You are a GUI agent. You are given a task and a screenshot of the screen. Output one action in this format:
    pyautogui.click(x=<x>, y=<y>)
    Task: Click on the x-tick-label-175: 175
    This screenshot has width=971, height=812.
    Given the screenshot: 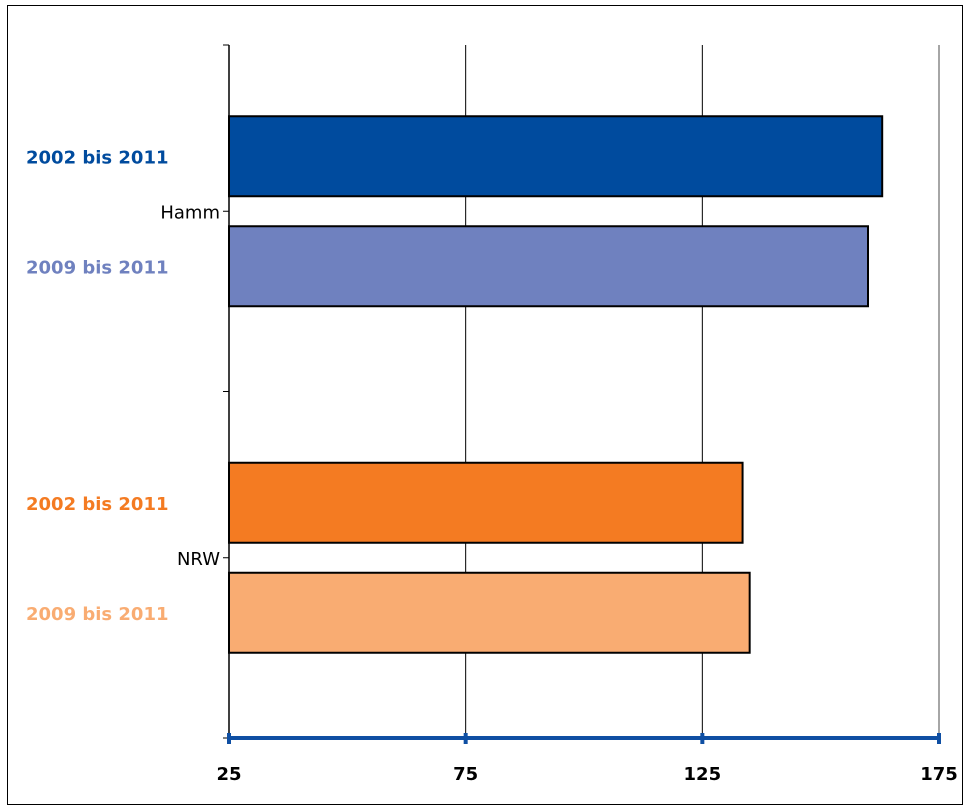 What is the action you would take?
    pyautogui.click(x=939, y=774)
    